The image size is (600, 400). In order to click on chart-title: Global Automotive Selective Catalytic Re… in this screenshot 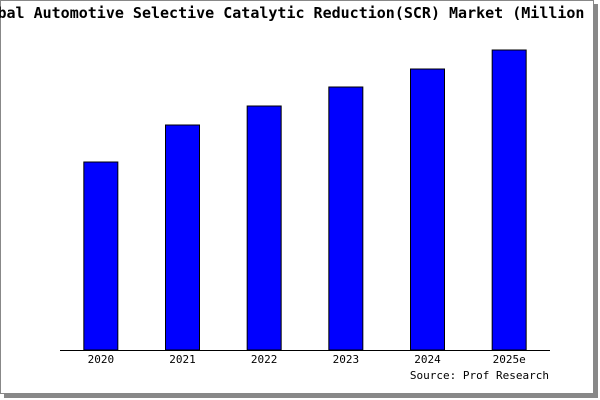, I will do `click(300, 13)`.